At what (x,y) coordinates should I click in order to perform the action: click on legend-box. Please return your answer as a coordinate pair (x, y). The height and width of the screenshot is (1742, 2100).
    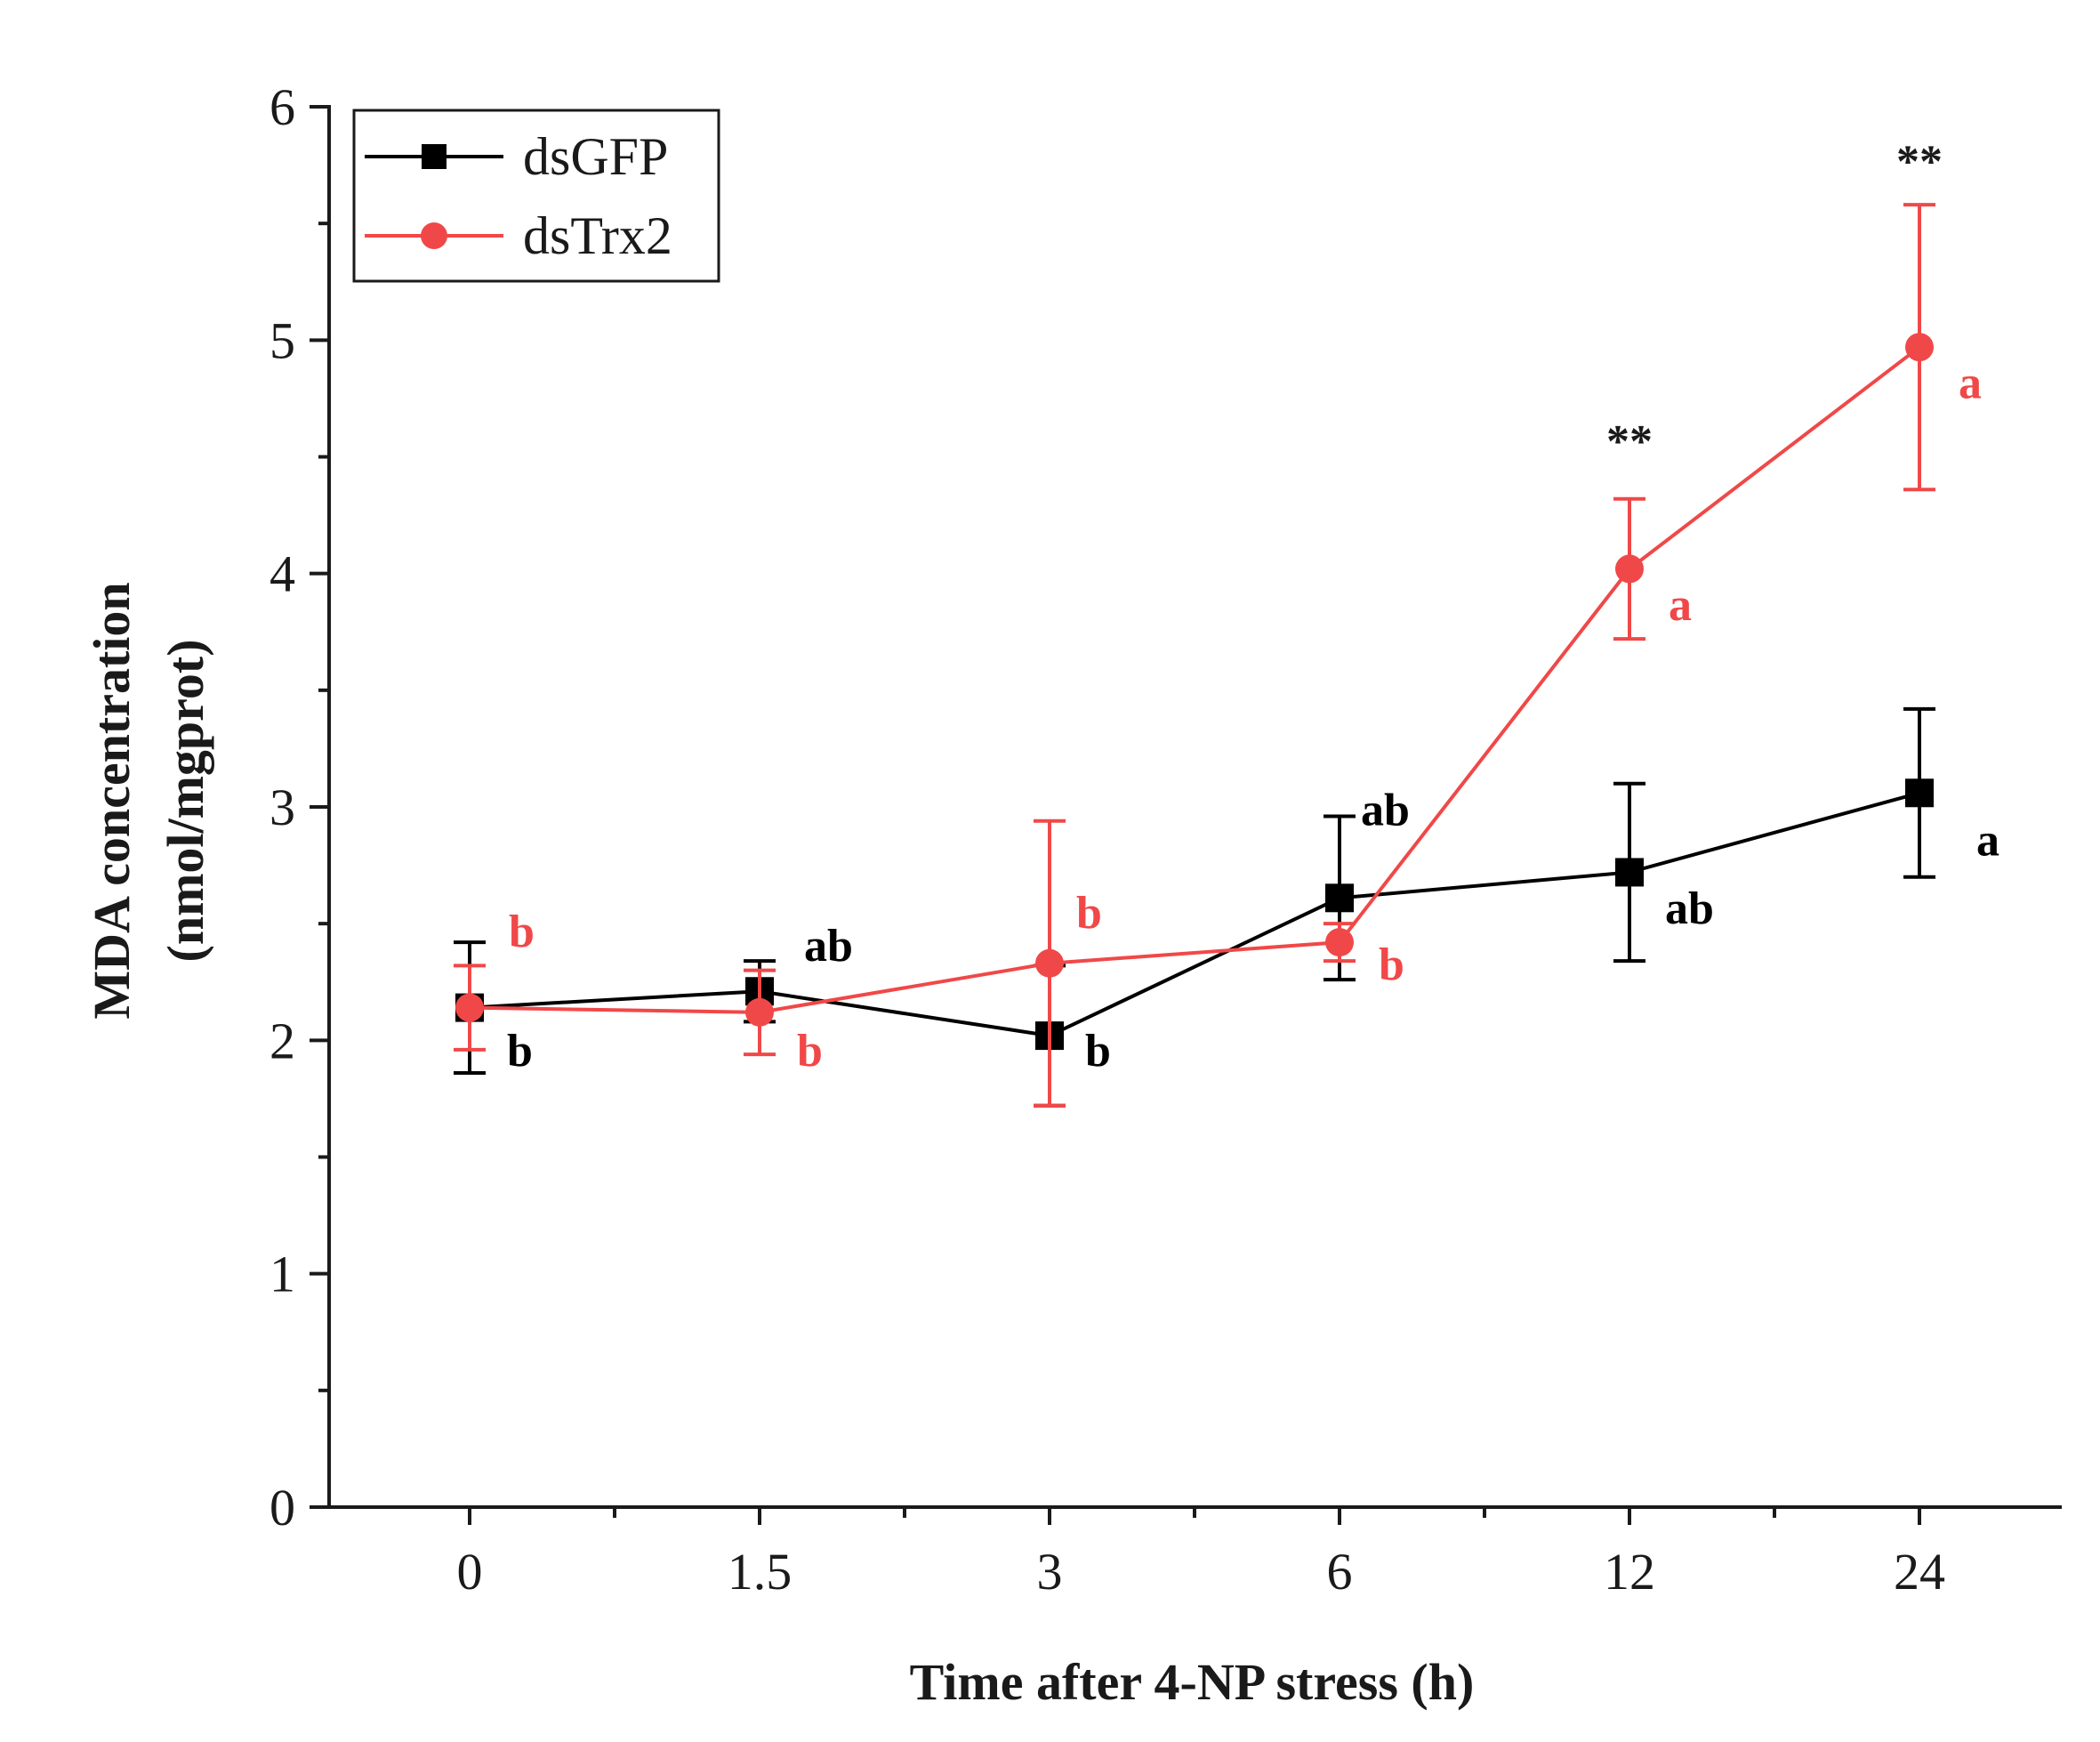
    Looking at the image, I should click on (536, 196).